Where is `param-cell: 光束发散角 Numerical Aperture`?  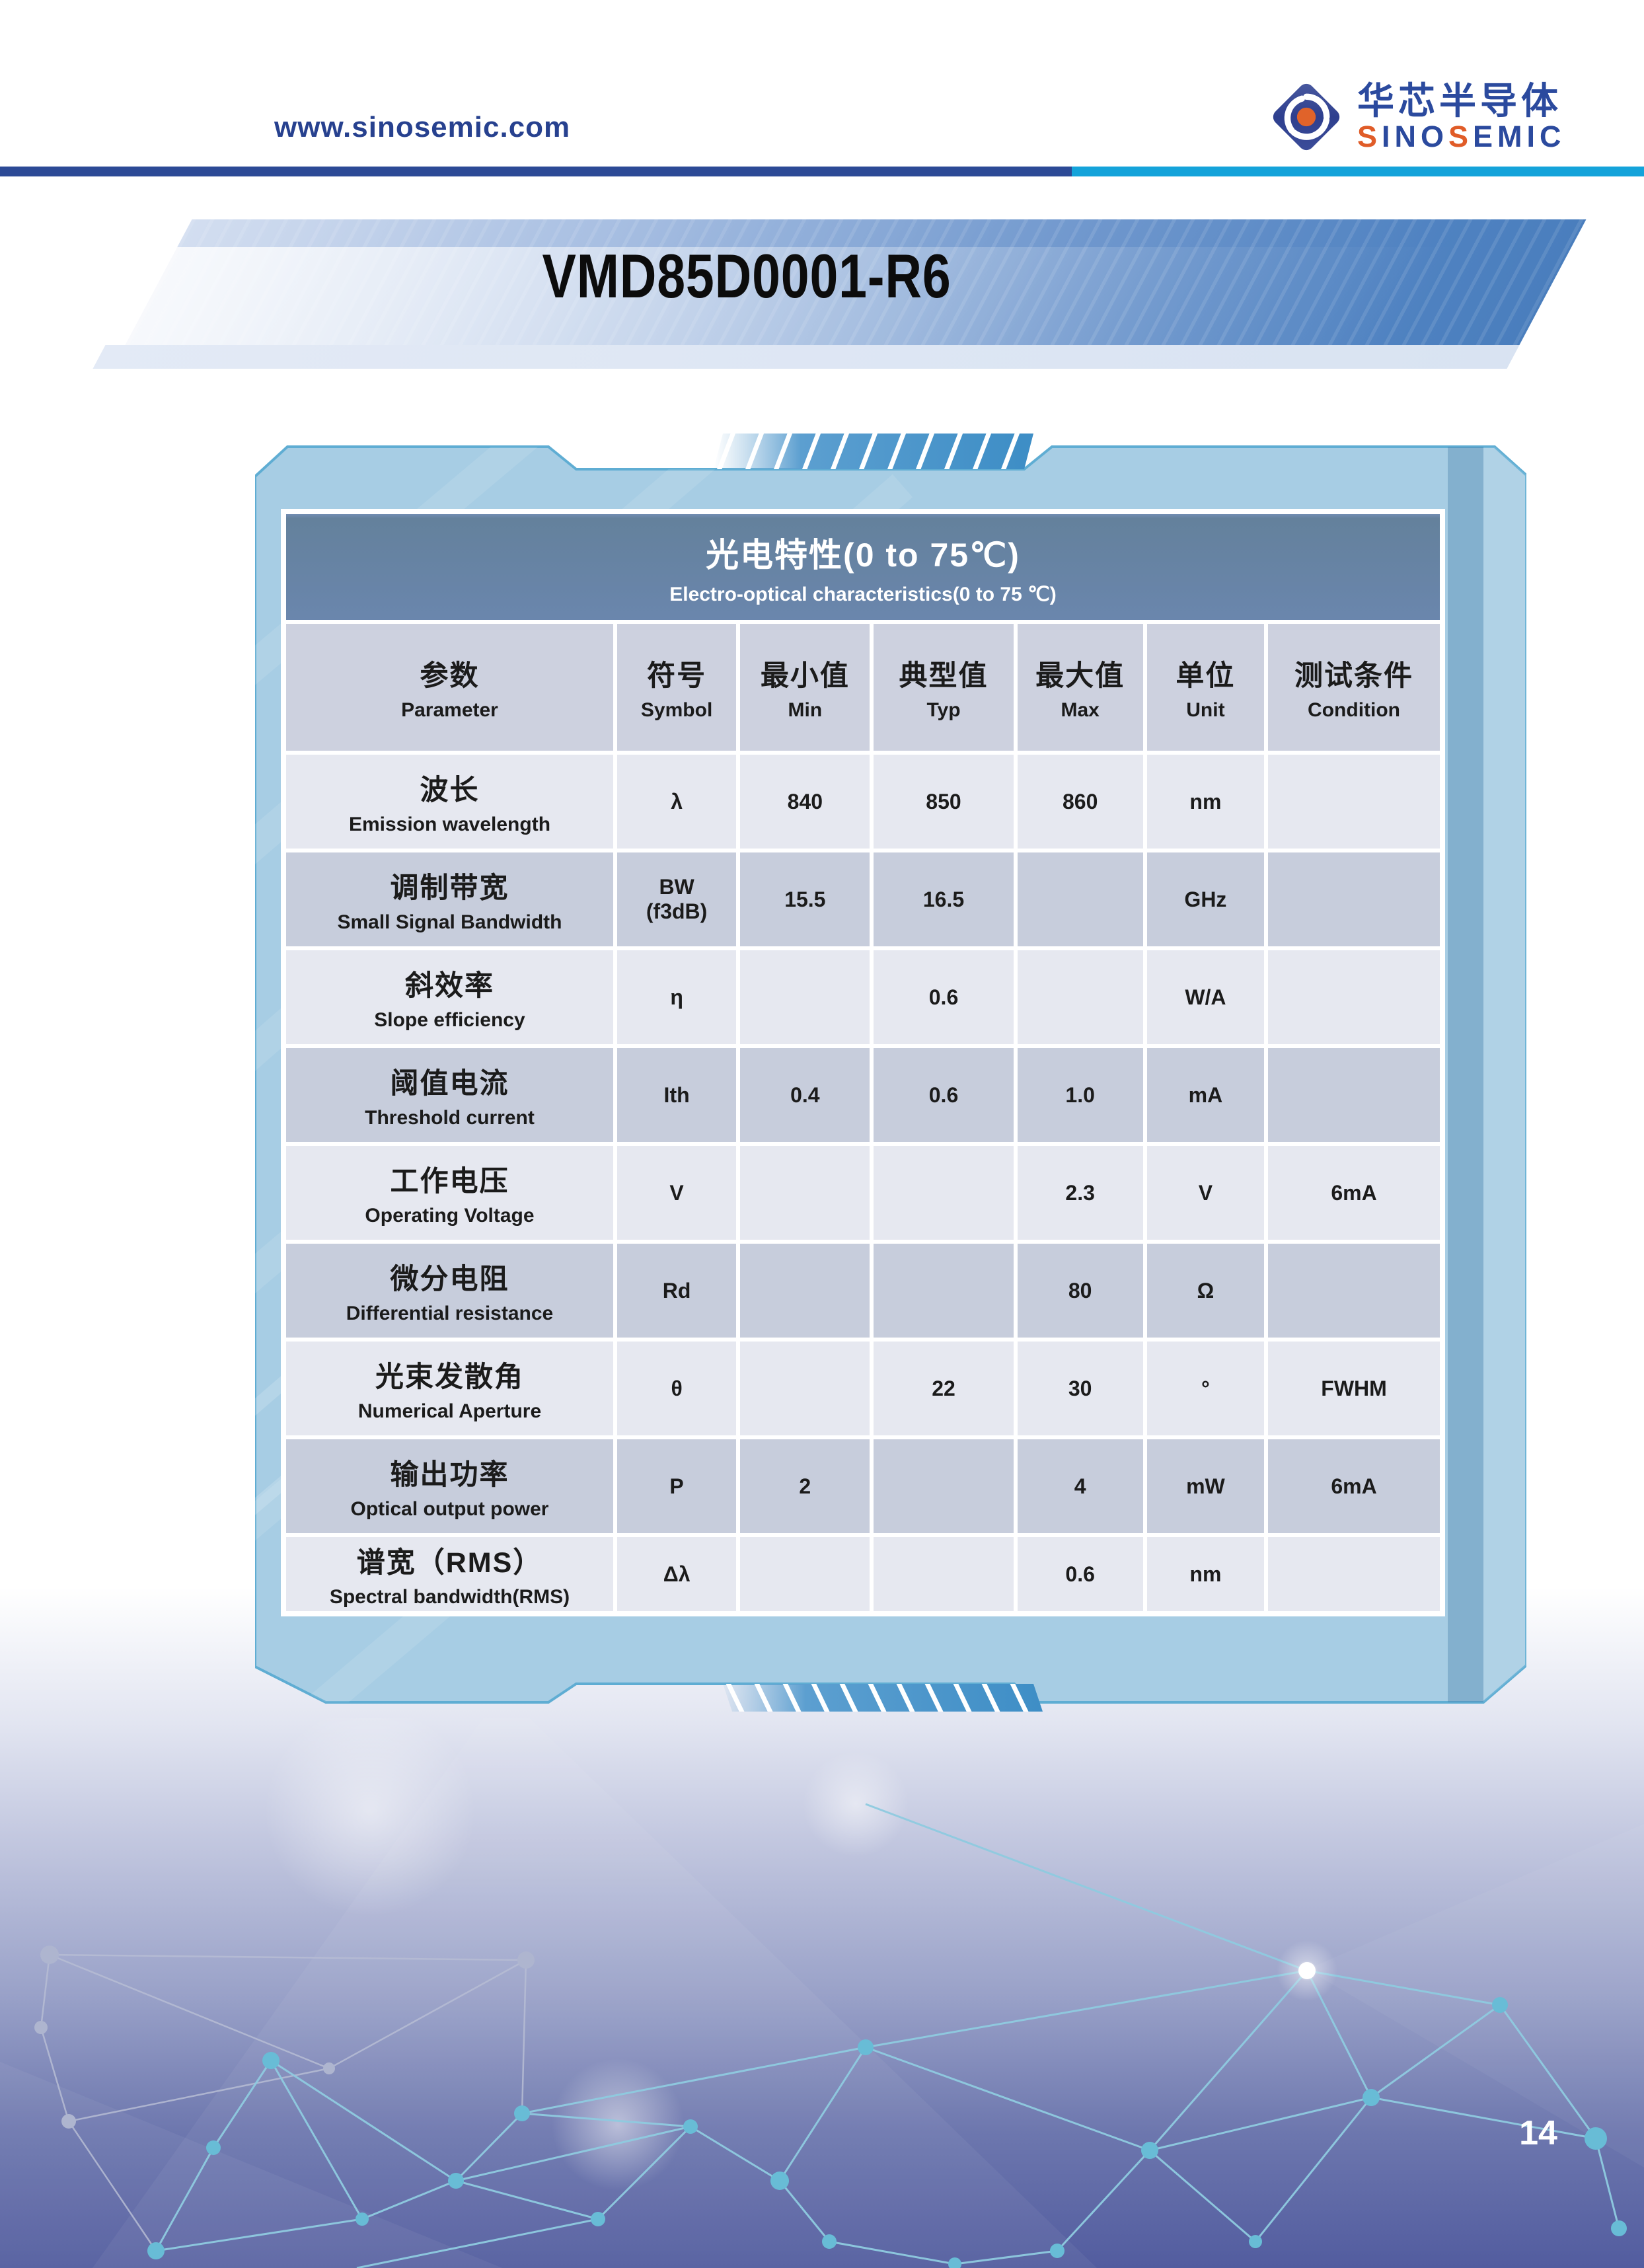 param-cell: 光束发散角 Numerical Aperture is located at coordinates (449, 1388).